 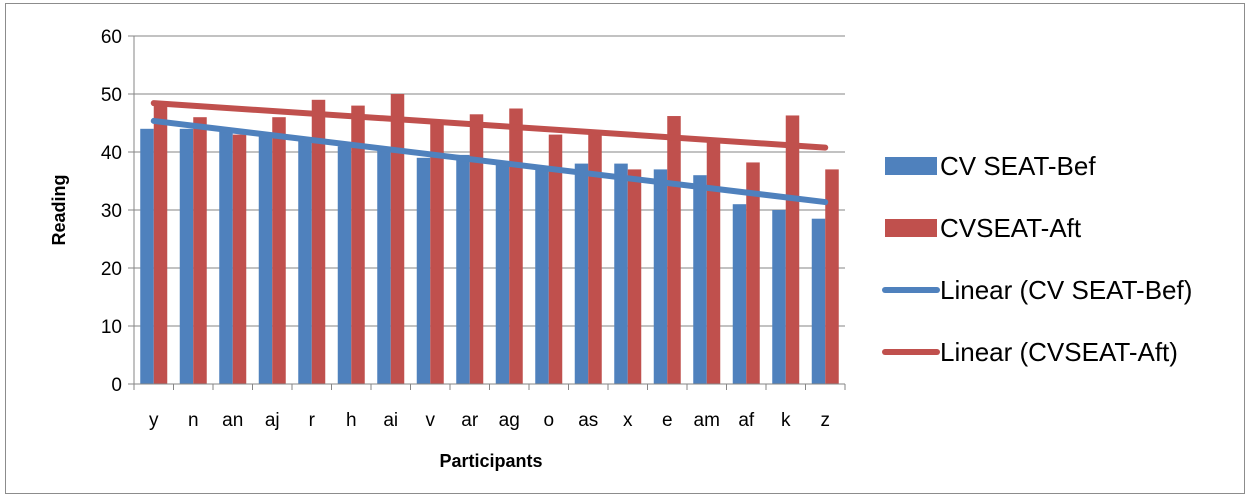 I want to click on legend-label-2: Linear (CV SEAT-Bef), so click(x=1066, y=290).